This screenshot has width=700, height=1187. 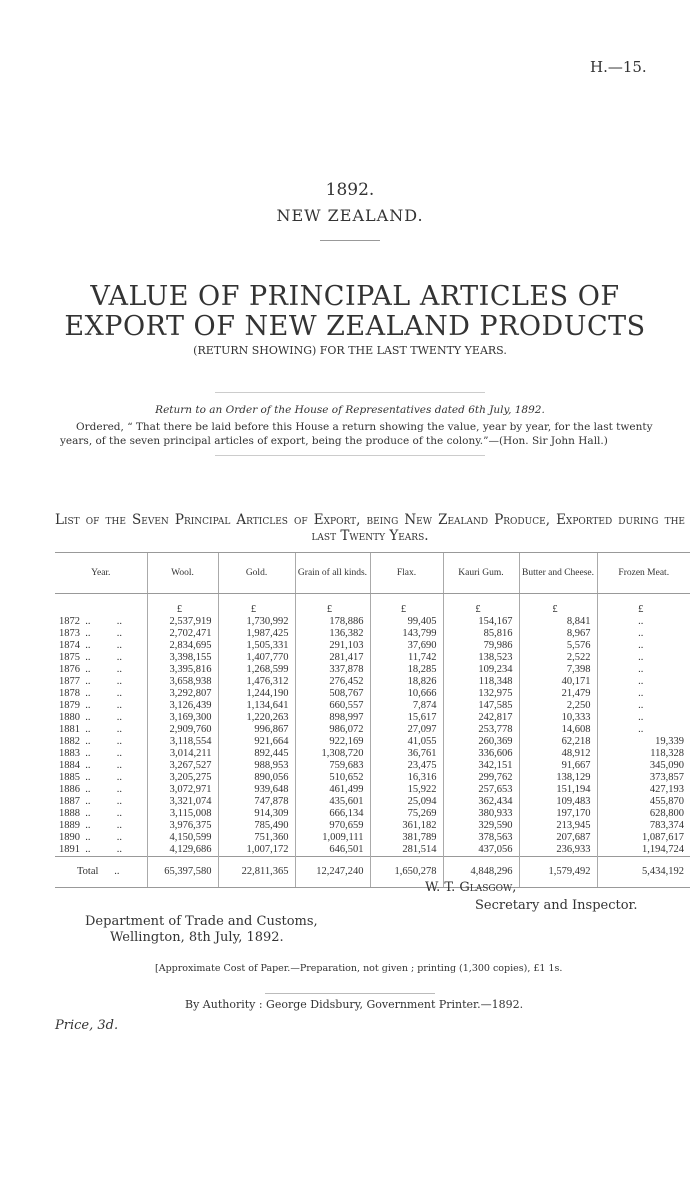 What do you see at coordinates (406, 718) in the screenshot?
I see `value-cell: 15,617` at bounding box center [406, 718].